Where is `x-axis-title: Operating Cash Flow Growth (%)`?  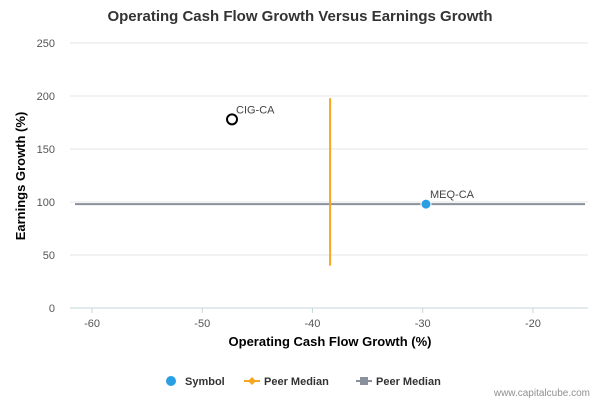 x-axis-title: Operating Cash Flow Growth (%) is located at coordinates (330, 341).